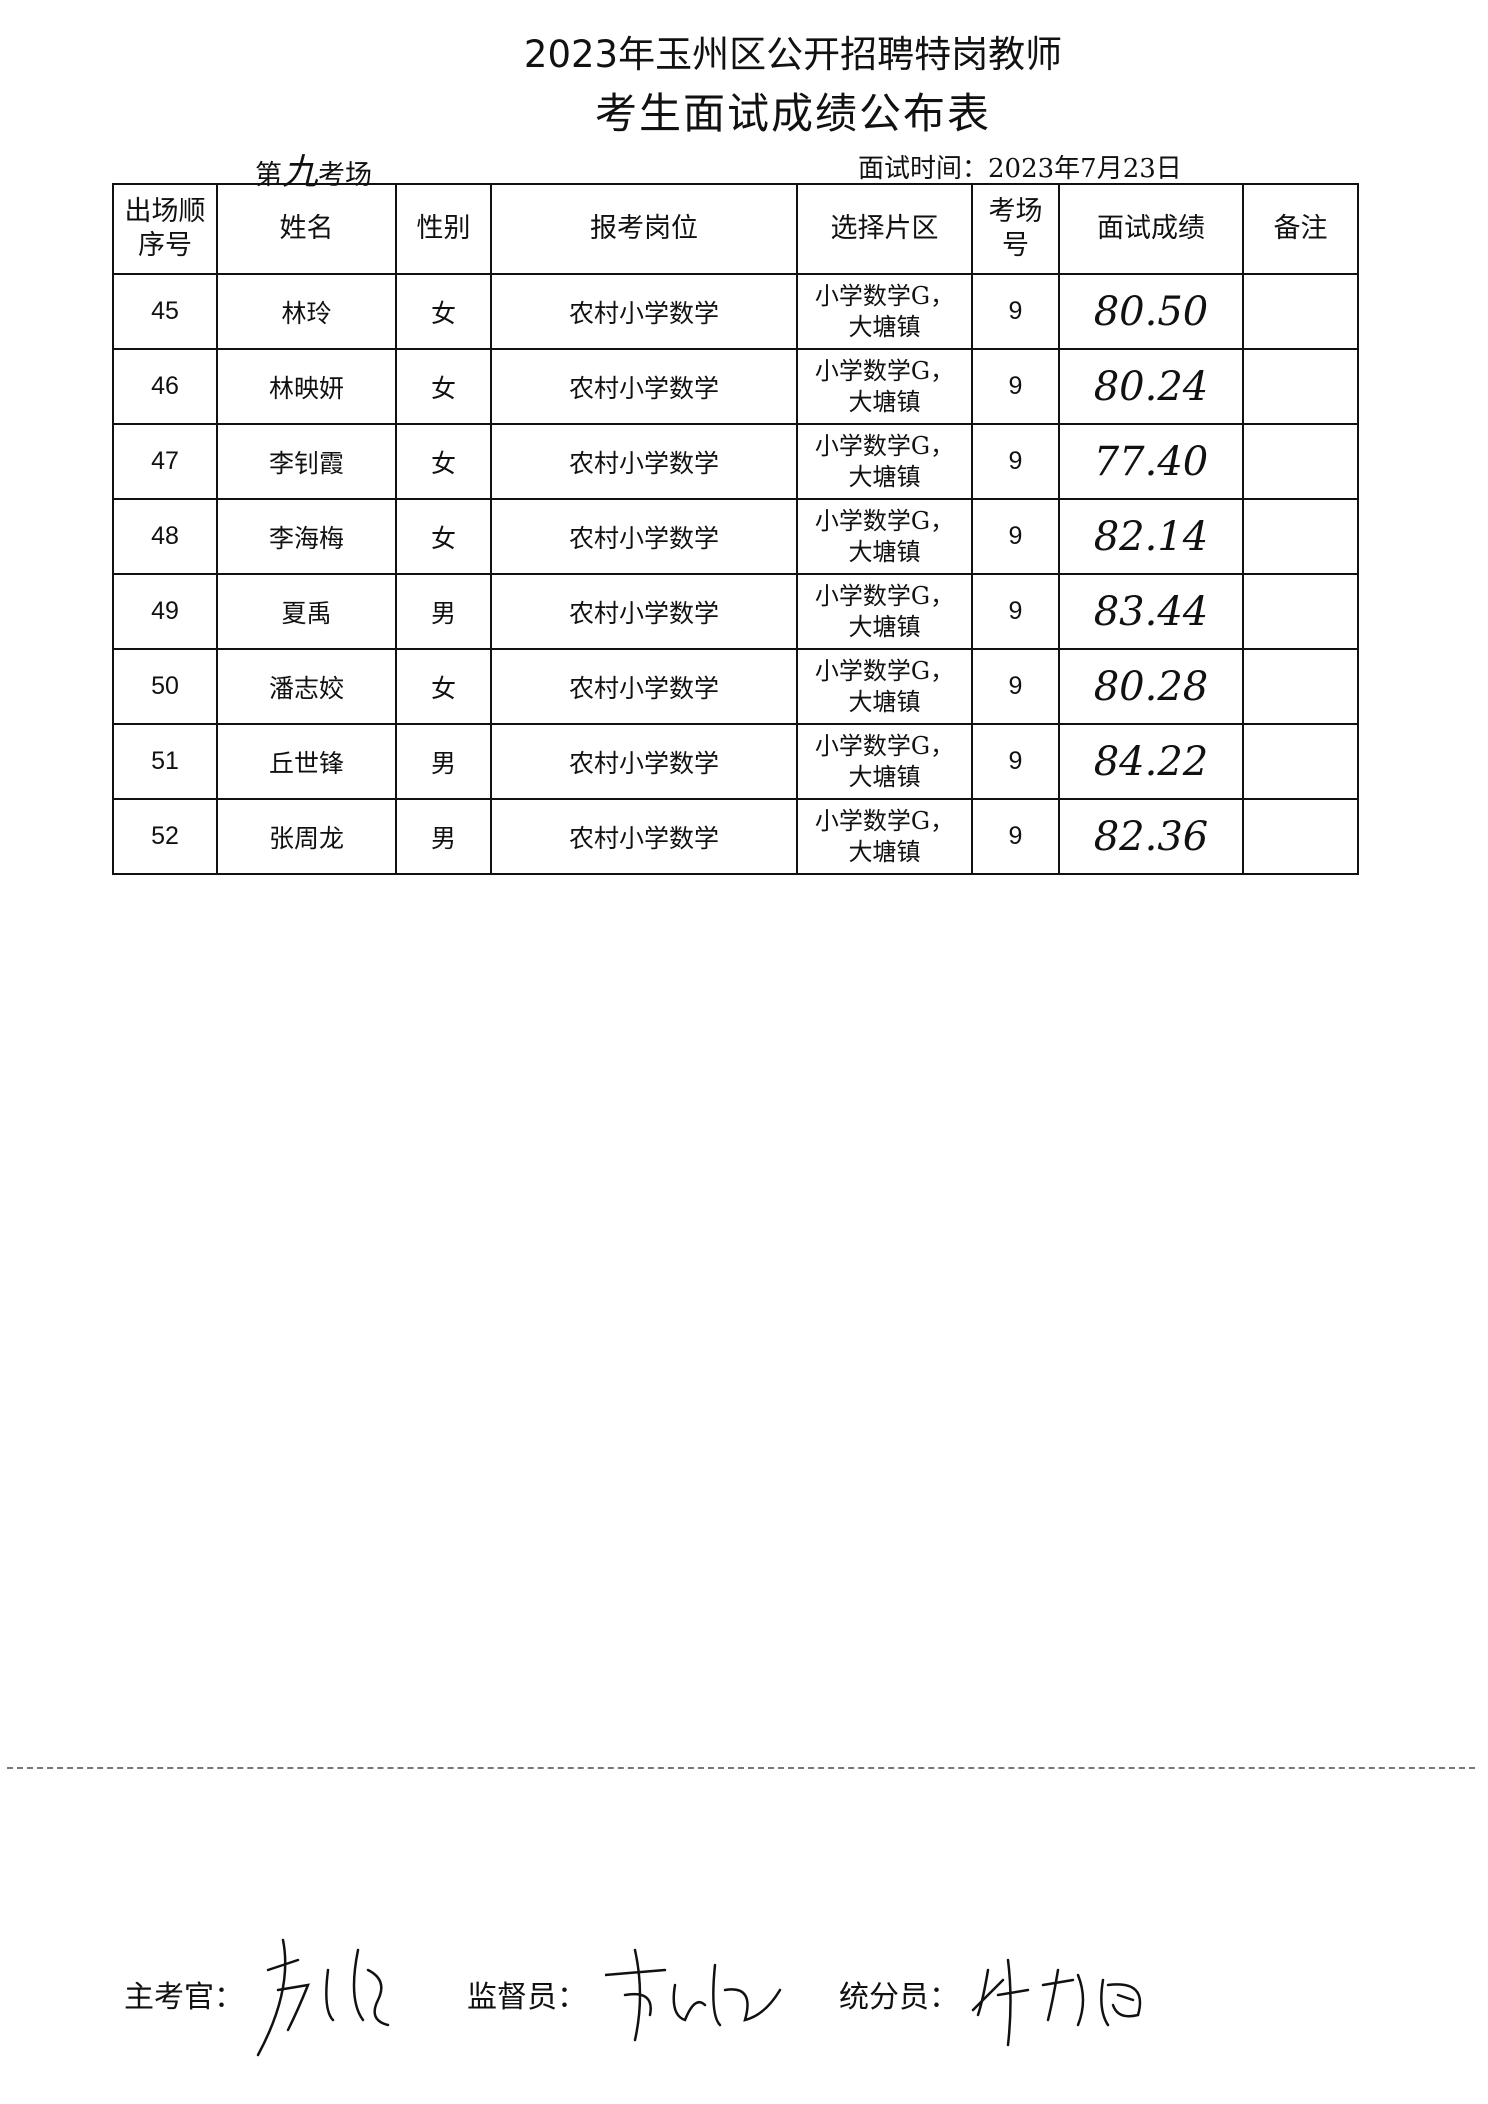  I want to click on cell-name: 夏禹, so click(306, 611).